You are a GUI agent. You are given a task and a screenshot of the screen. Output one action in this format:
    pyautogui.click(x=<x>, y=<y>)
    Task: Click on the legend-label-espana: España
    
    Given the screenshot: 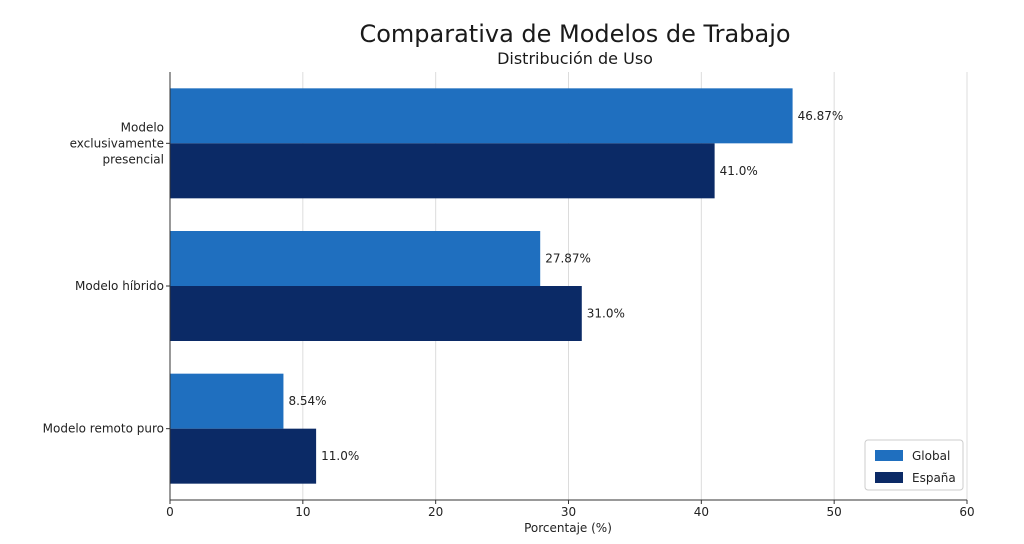 What is the action you would take?
    pyautogui.click(x=934, y=478)
    